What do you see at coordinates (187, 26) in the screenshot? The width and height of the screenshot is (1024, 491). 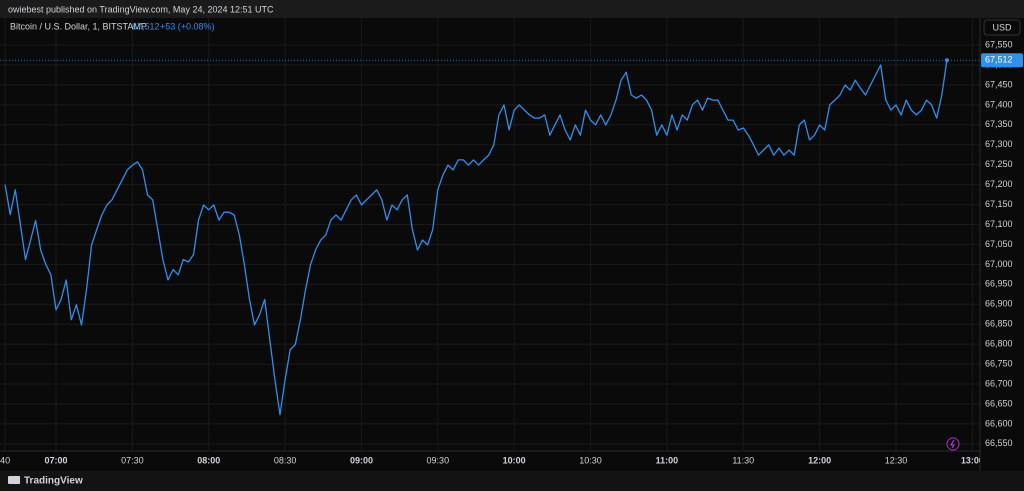 I see `price-change: +53 (+0.08%)` at bounding box center [187, 26].